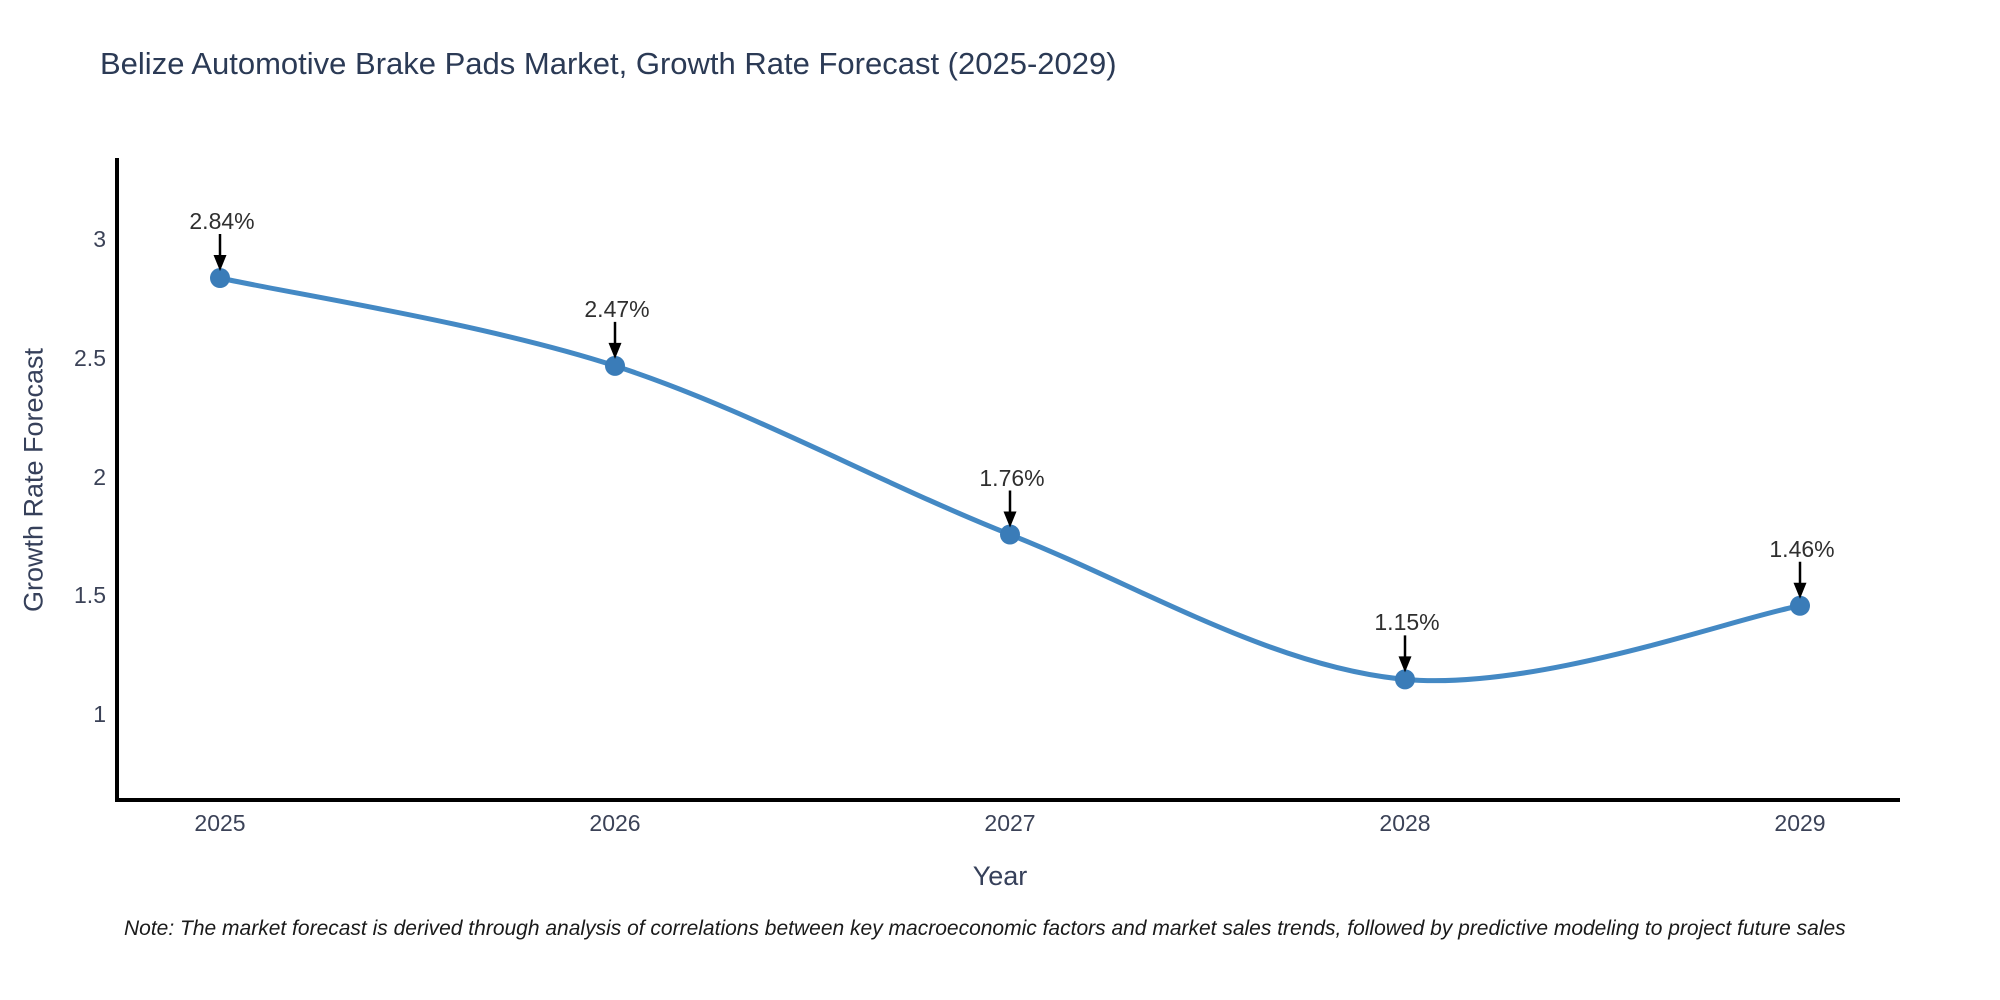 This screenshot has width=2000, height=1000. Describe the element at coordinates (1800, 823) in the screenshot. I see `x-tick-label: 2029` at that location.